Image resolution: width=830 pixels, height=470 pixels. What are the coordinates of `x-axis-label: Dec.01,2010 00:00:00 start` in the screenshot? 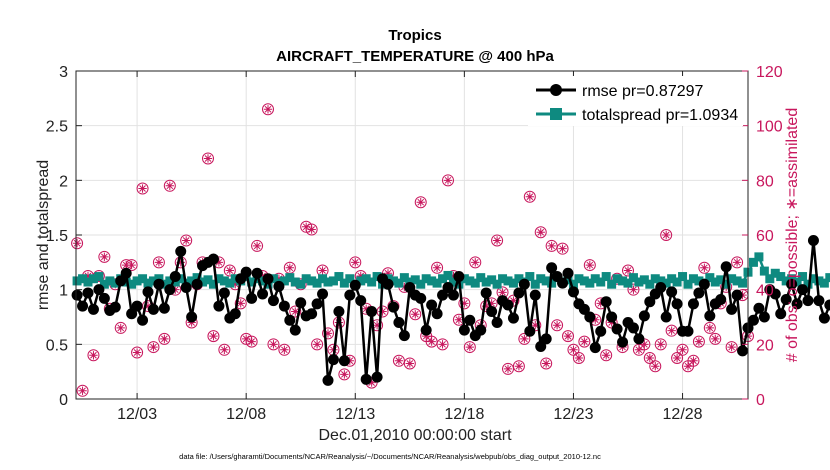 It's located at (415, 435).